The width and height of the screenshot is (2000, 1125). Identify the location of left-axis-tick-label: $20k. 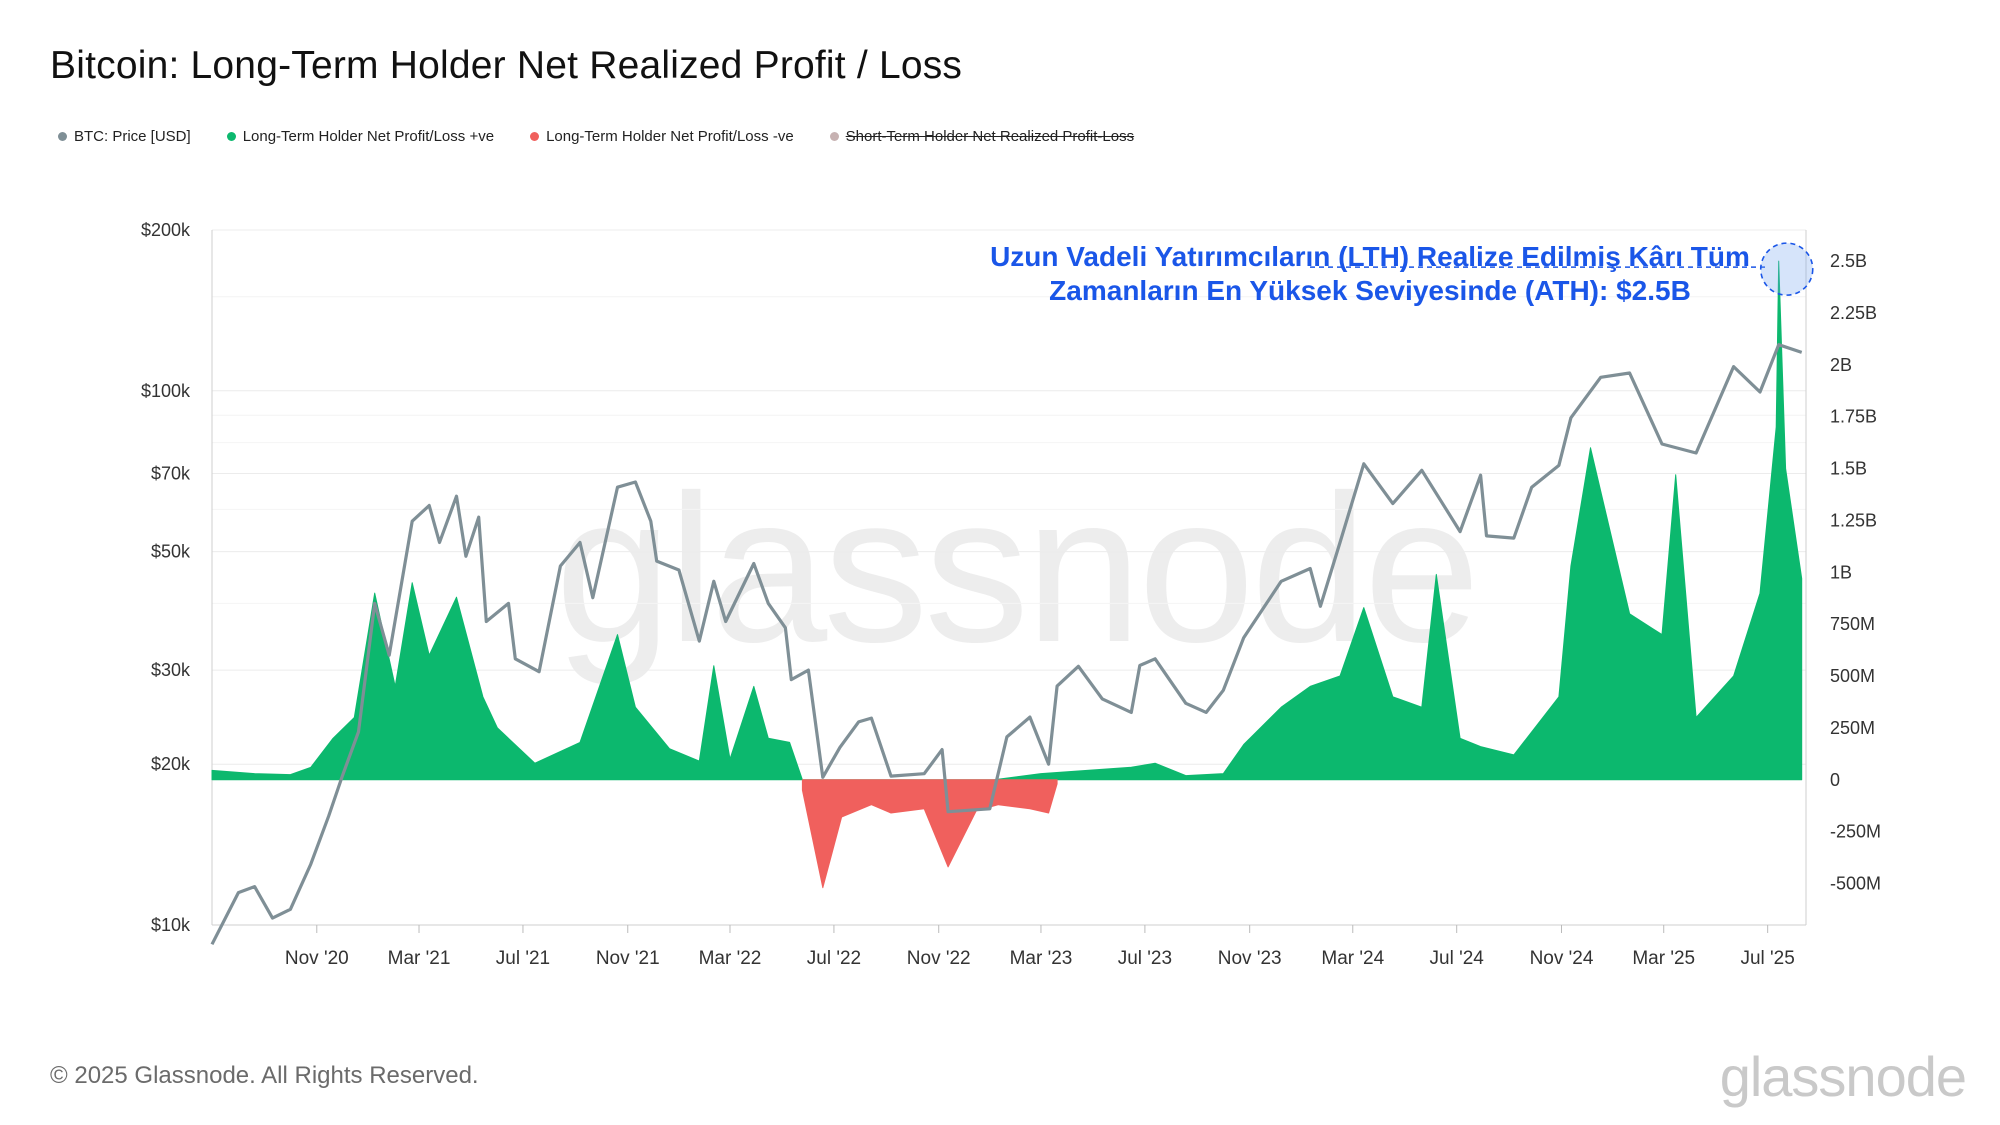
(171, 764).